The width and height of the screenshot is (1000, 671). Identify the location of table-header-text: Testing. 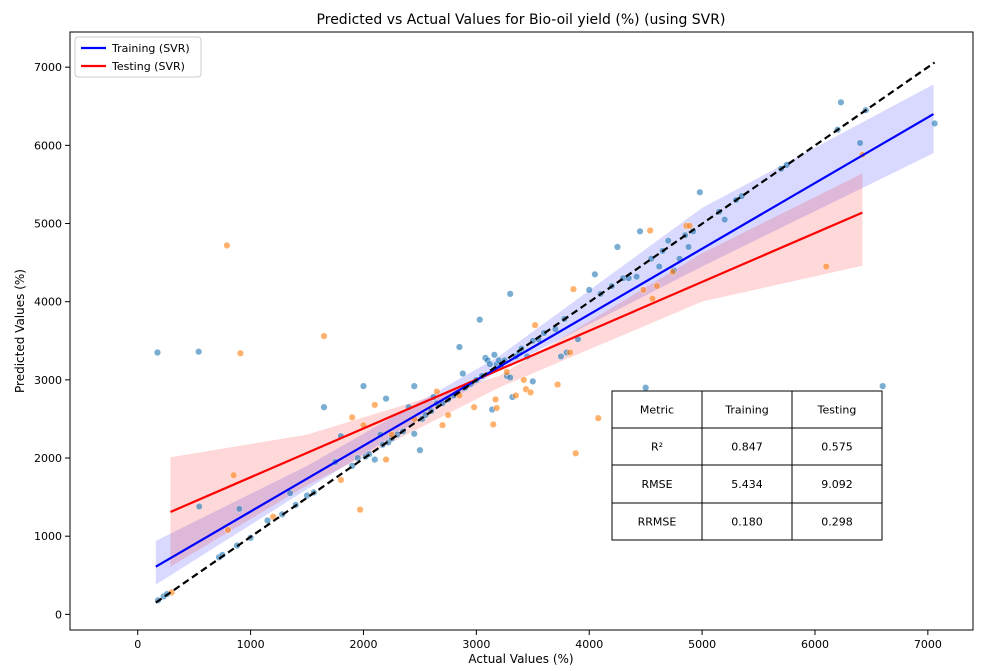
(837, 410).